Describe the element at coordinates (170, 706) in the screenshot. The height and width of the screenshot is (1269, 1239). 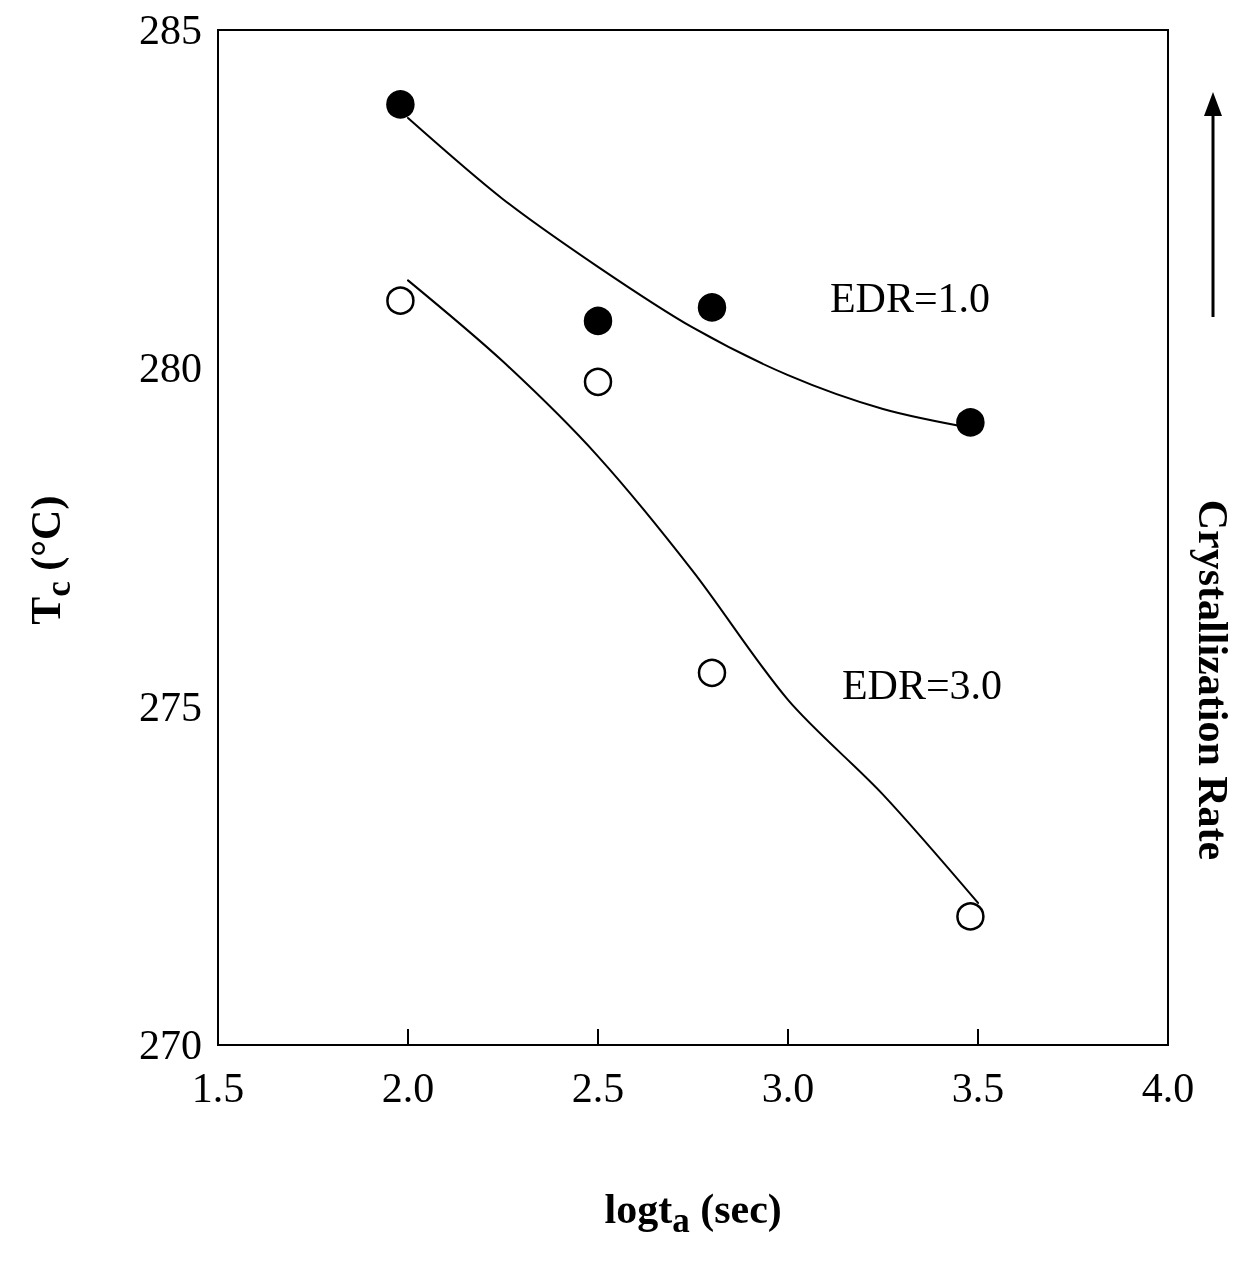
I see `y-tick-label: 275` at that location.